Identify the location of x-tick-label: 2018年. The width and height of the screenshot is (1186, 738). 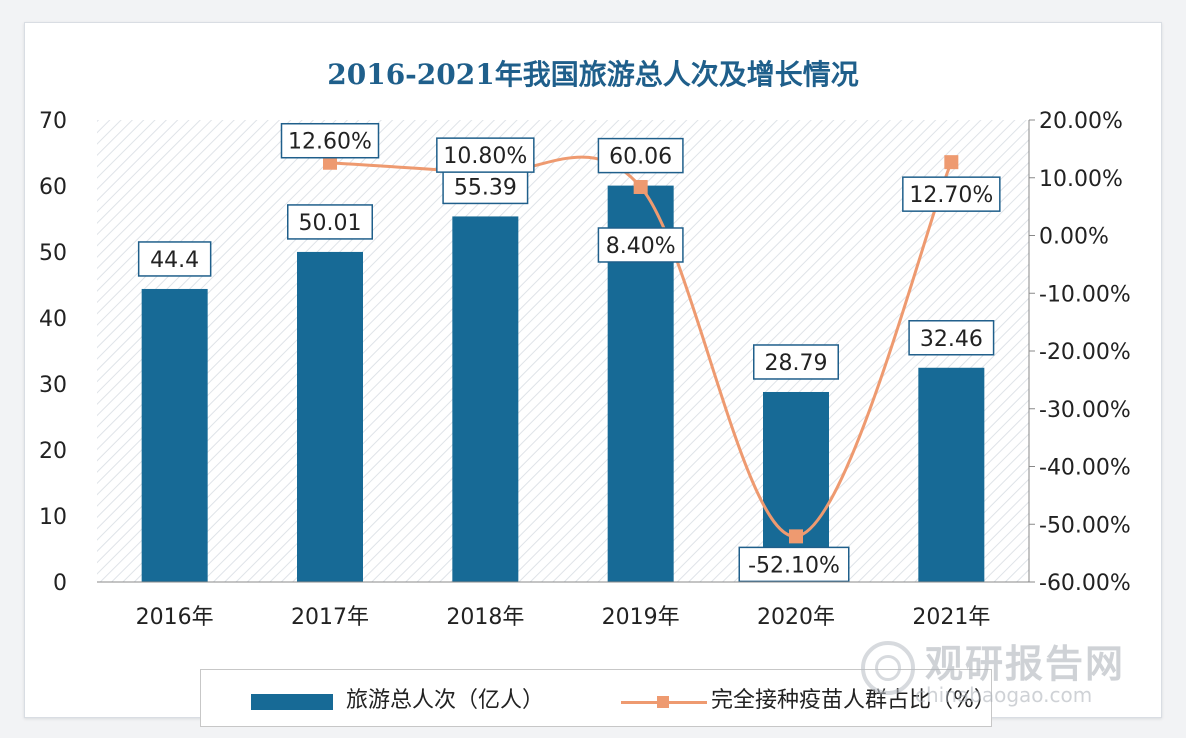
(485, 617).